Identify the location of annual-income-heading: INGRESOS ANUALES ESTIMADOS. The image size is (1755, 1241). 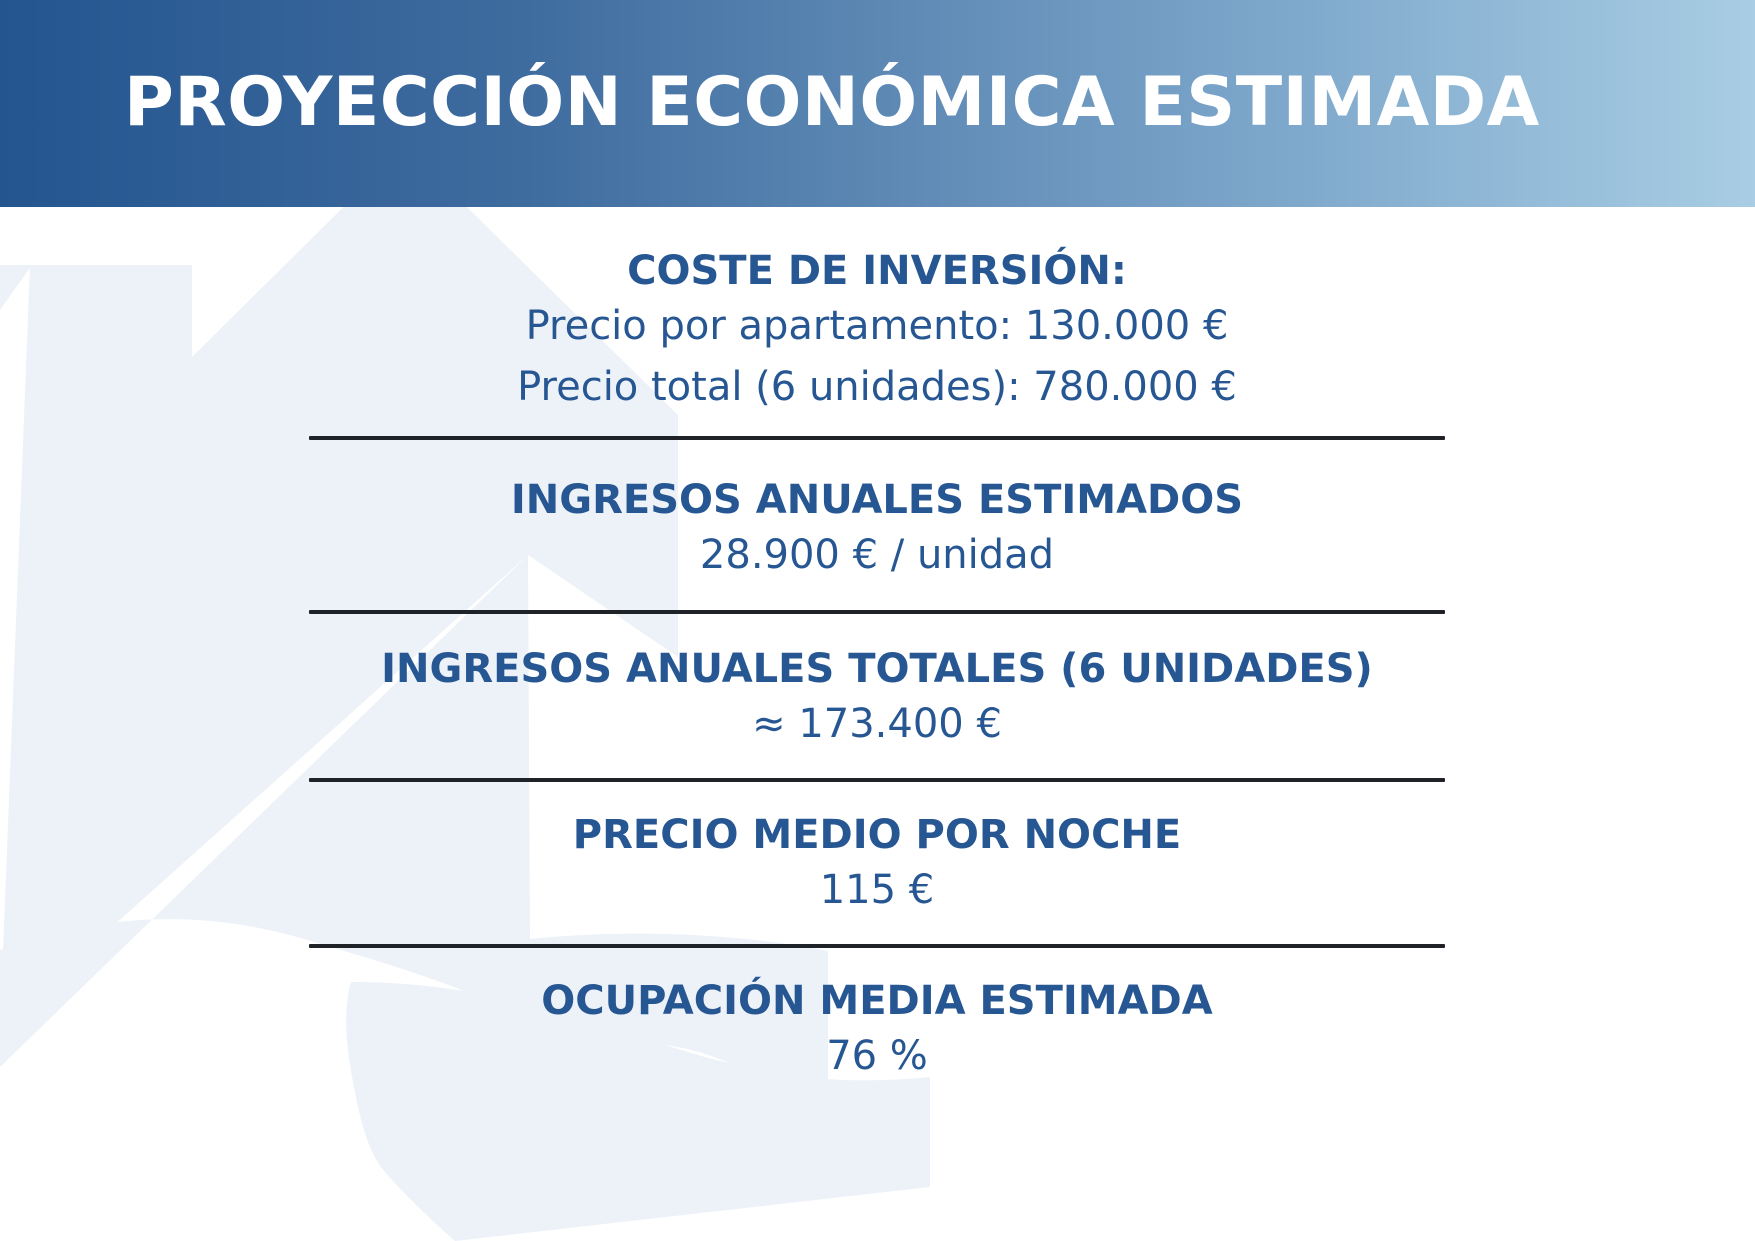
(877, 500).